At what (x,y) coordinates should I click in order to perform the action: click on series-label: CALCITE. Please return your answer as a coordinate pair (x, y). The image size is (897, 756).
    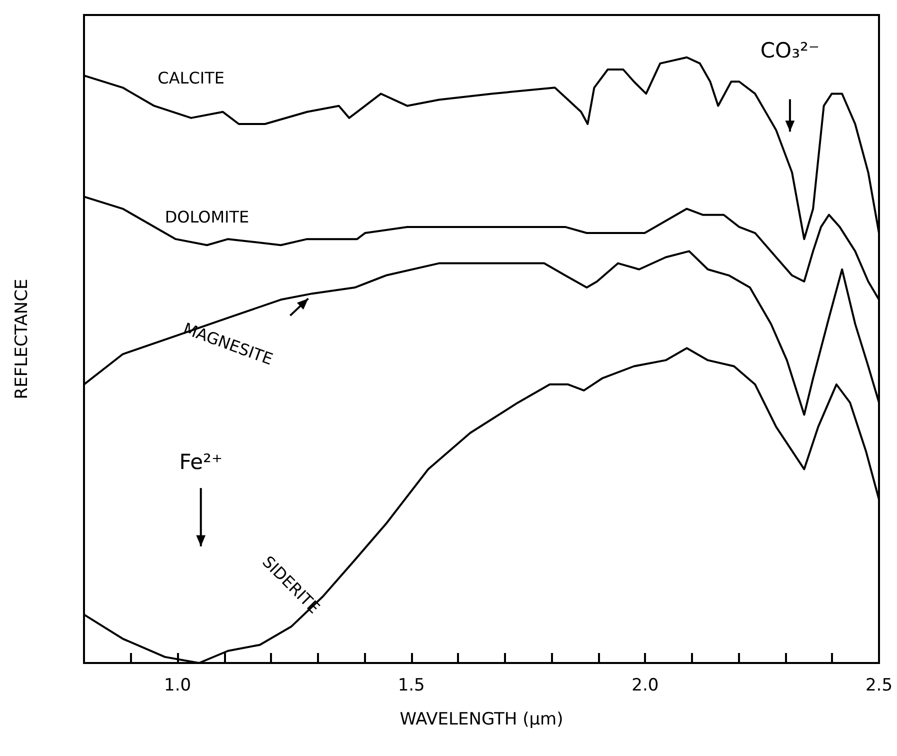
    Looking at the image, I should click on (191, 78).